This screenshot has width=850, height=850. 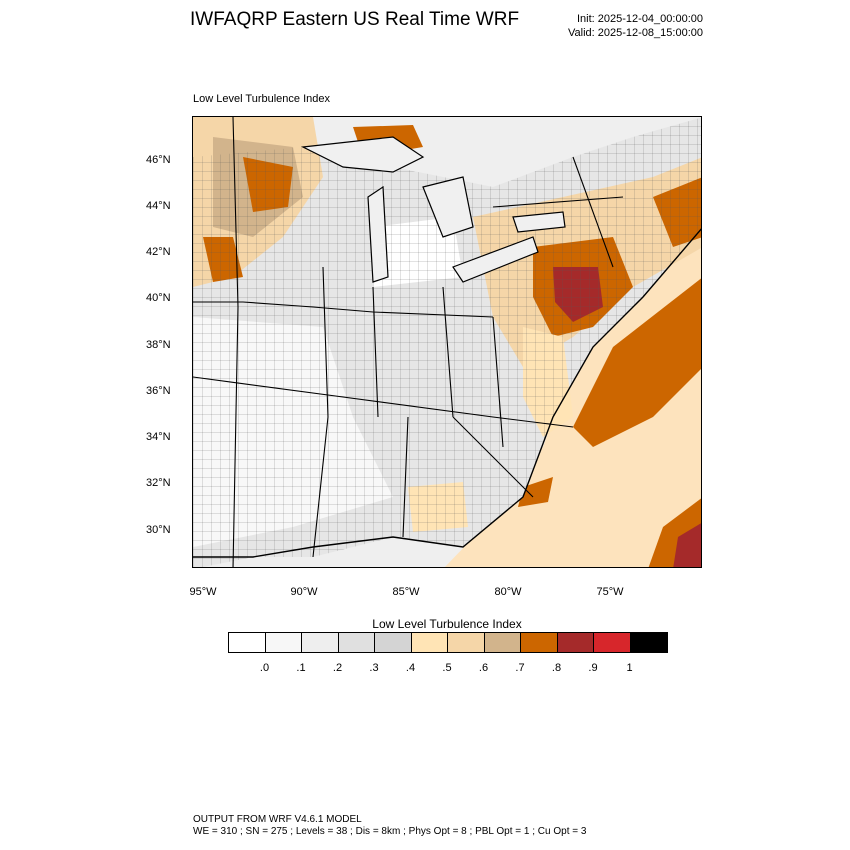 I want to click on lat-label-32: 32°N, so click(x=158, y=483).